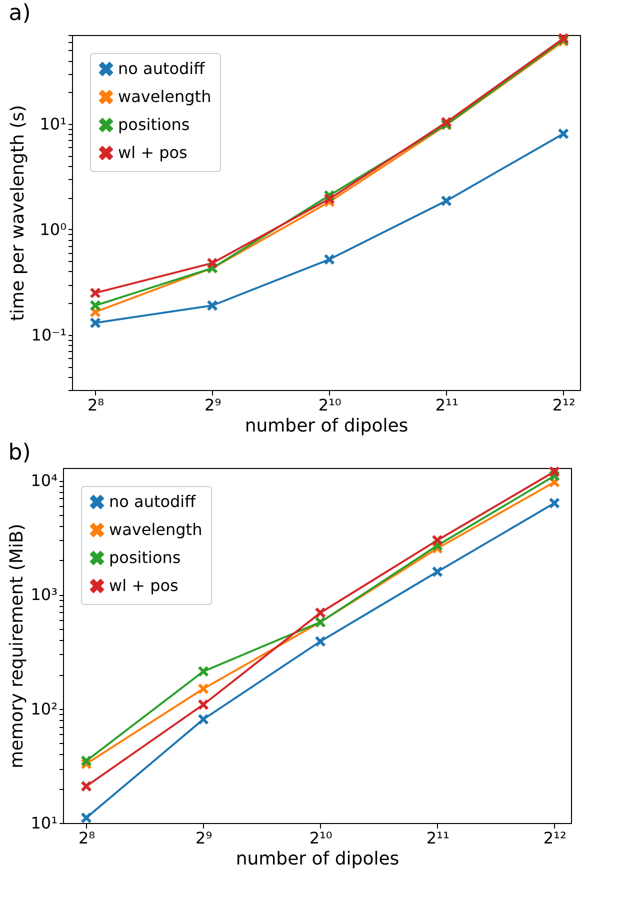 The height and width of the screenshot is (899, 619). What do you see at coordinates (44, 708) in the screenshot?
I see `y-tick-label: 10²` at bounding box center [44, 708].